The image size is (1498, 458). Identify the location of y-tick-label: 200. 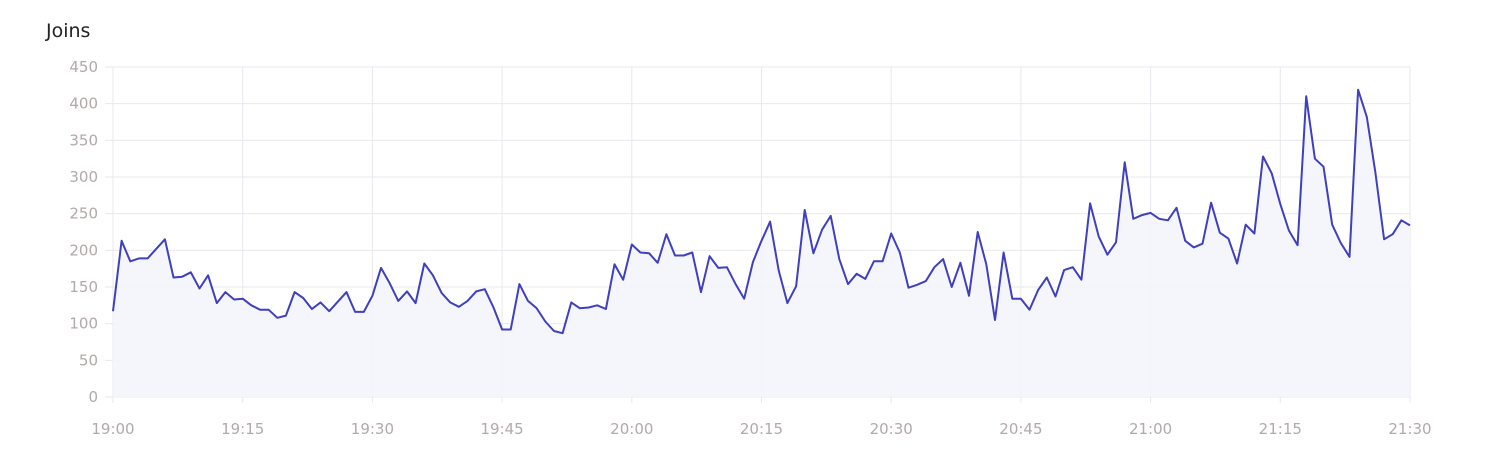
(83, 250).